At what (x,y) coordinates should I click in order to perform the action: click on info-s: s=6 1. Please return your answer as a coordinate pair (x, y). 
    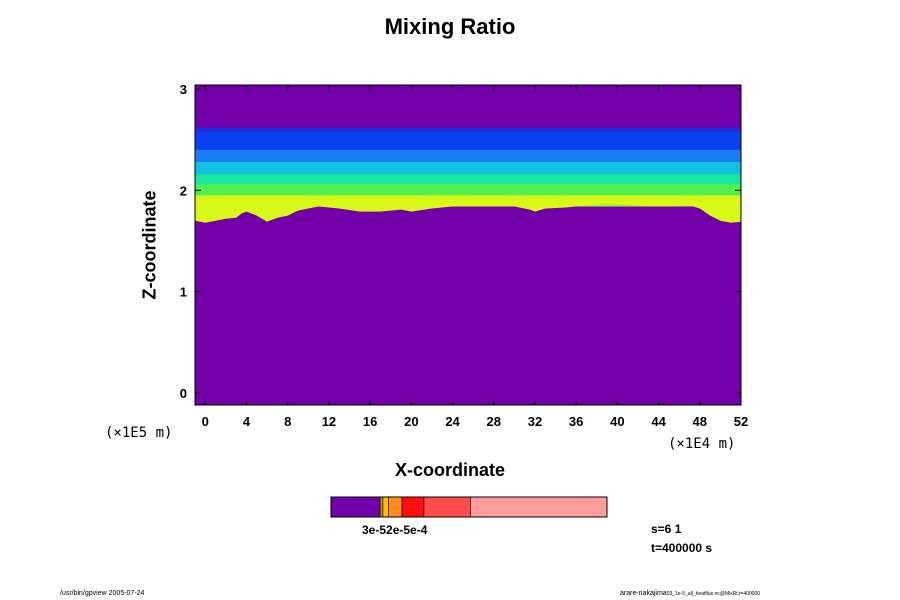
    Looking at the image, I should click on (666, 529).